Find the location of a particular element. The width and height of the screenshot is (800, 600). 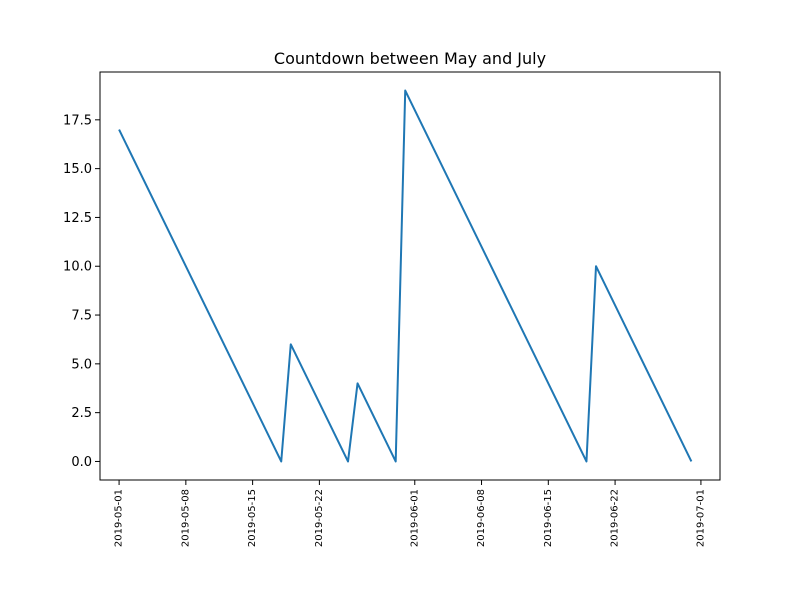

x-tick-label: 2019-05-08 is located at coordinates (185, 518).